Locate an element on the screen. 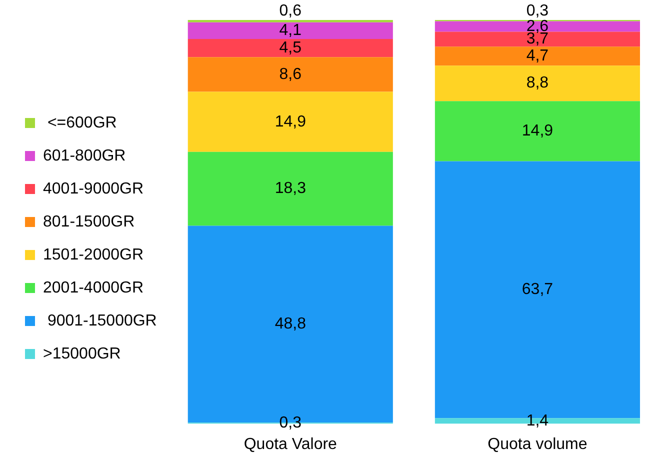 The height and width of the screenshot is (461, 661). legend-label: <=600GR is located at coordinates (80, 123).